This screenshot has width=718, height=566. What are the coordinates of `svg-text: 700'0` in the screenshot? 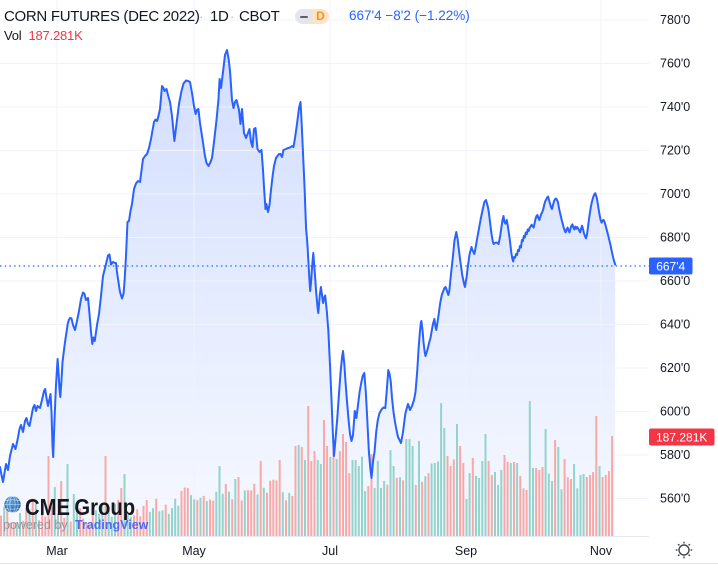 It's located at (675, 194).